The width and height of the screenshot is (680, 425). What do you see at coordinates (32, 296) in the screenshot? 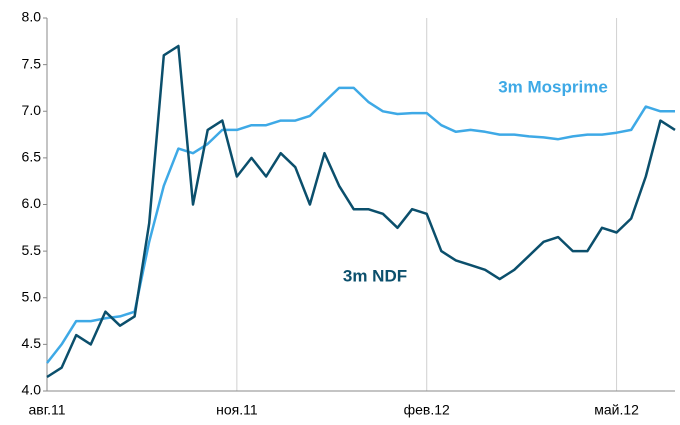
I see `y-tick-label: 5.0` at bounding box center [32, 296].